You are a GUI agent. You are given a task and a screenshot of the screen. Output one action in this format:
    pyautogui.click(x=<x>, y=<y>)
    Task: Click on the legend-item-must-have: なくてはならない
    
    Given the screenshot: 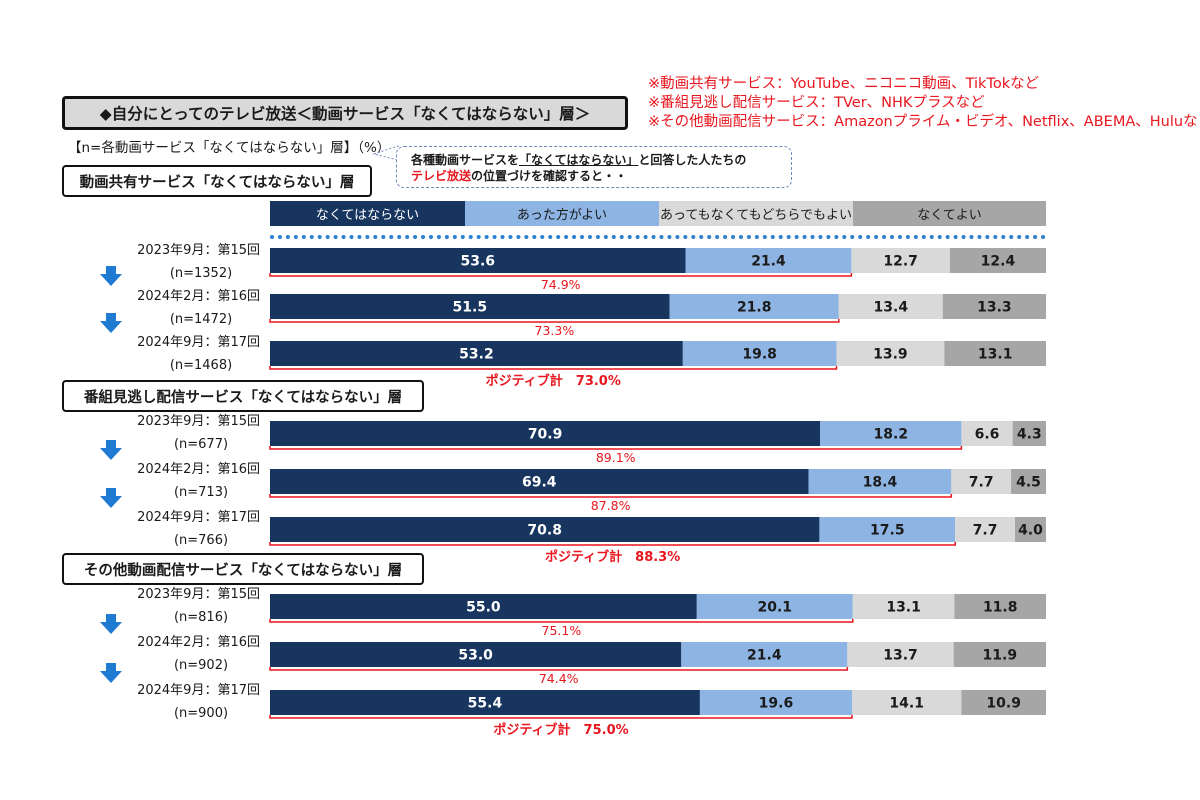 What is the action you would take?
    pyautogui.click(x=367, y=213)
    